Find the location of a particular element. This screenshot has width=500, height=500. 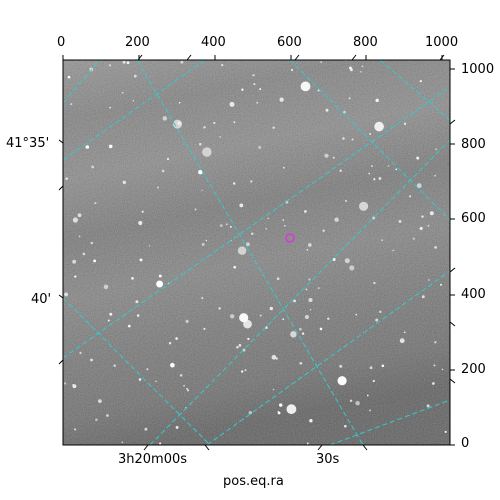

grid-line is located at coordinates (137, 371).